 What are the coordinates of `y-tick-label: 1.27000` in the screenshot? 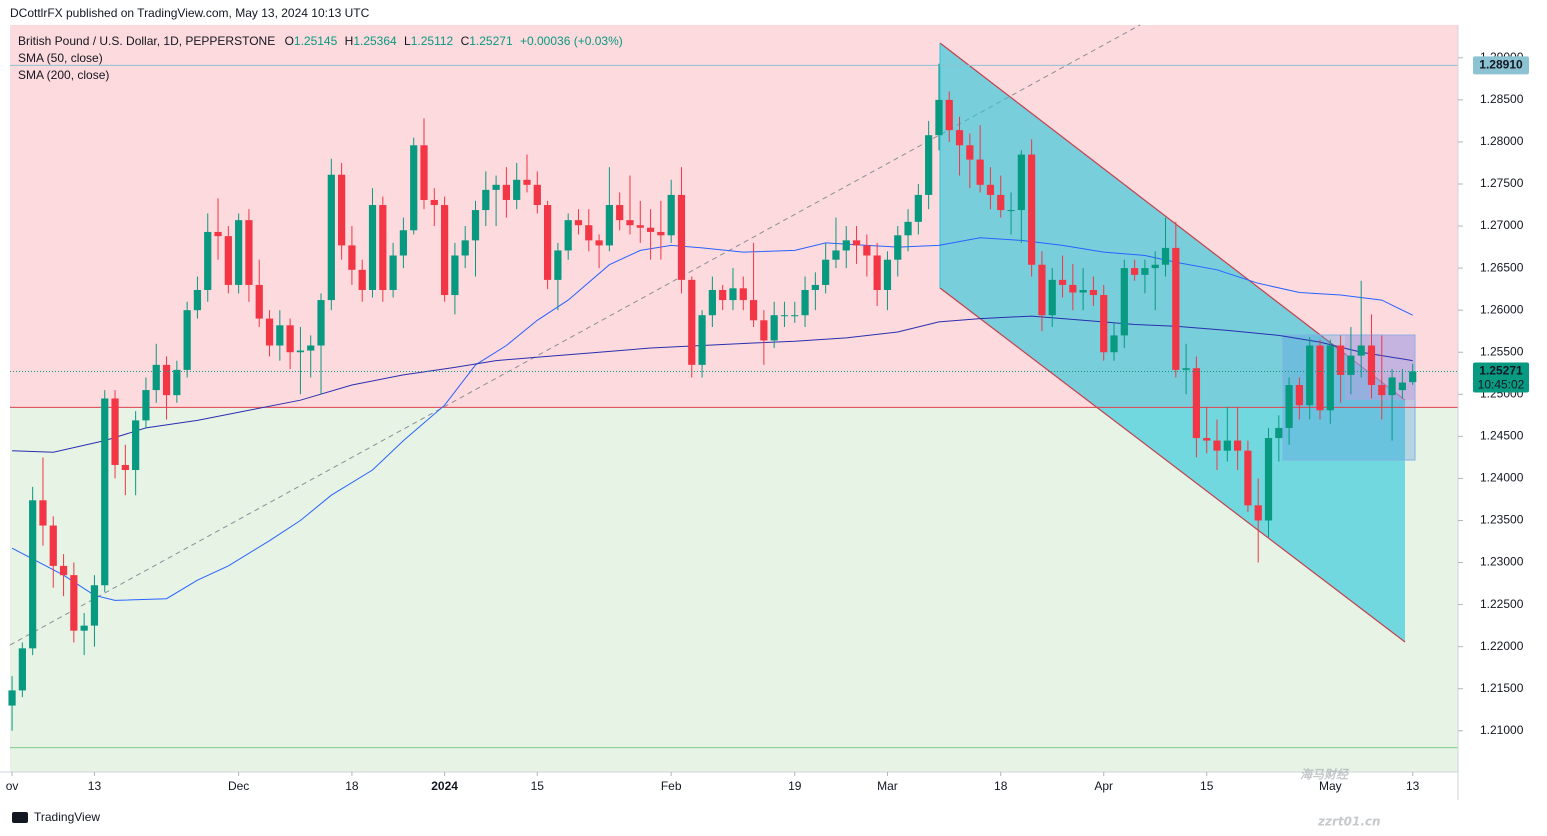 It's located at (1502, 225).